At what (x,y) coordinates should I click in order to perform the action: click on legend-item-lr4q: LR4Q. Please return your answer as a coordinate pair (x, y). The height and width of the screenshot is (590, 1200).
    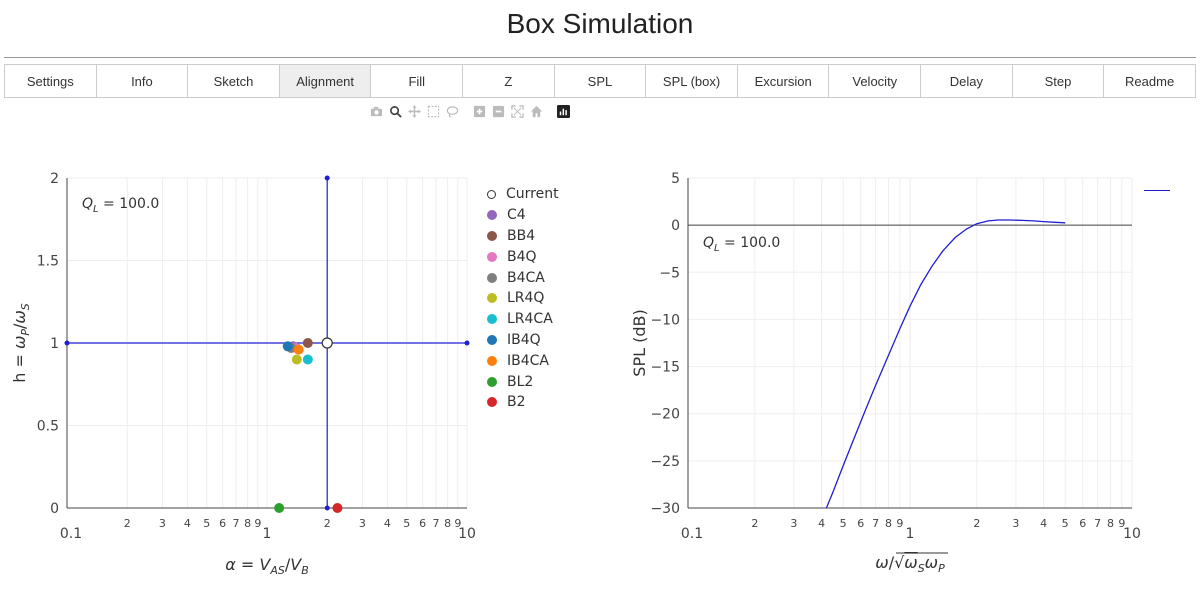
    Looking at the image, I should click on (521, 298).